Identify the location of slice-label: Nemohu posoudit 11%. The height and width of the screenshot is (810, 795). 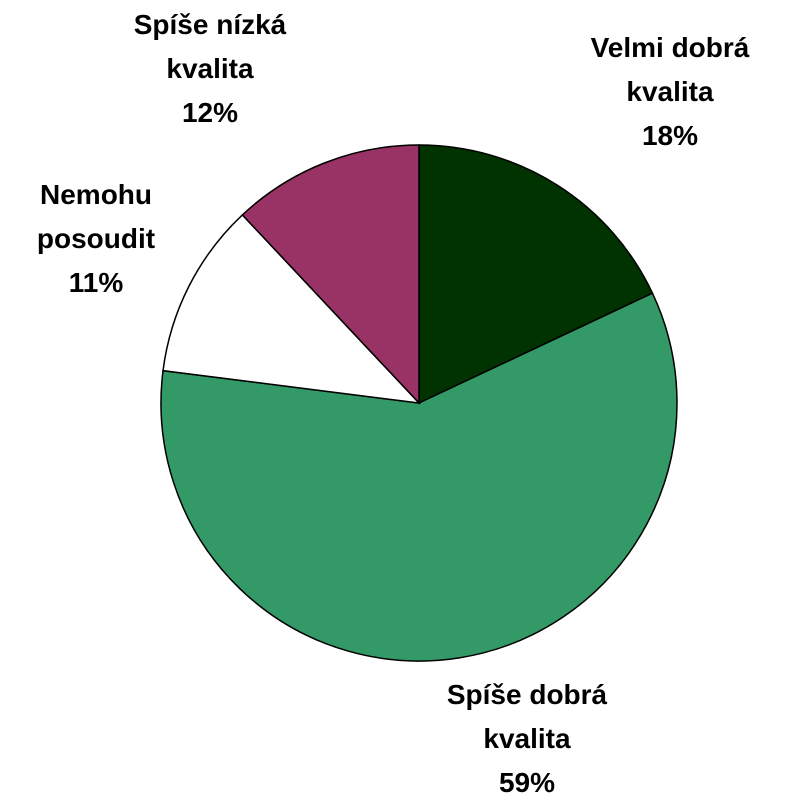
(96, 239).